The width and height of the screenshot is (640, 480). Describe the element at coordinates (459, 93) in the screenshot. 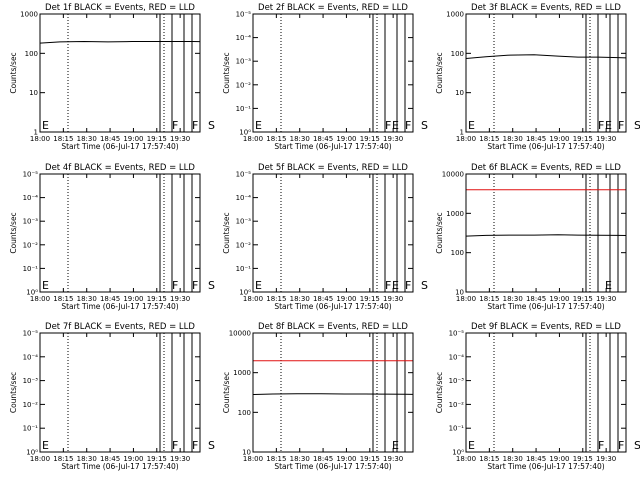

I see `y-tick-label: 10` at that location.